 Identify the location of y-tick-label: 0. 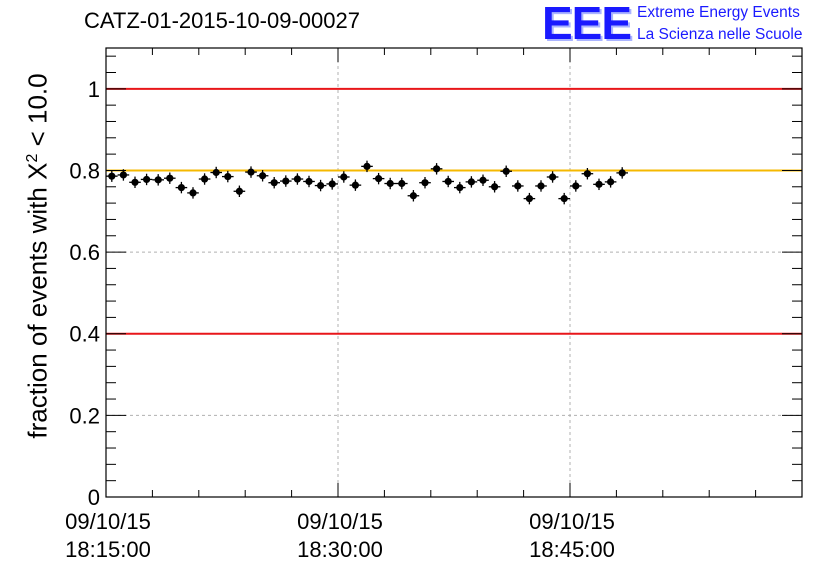
(94, 497).